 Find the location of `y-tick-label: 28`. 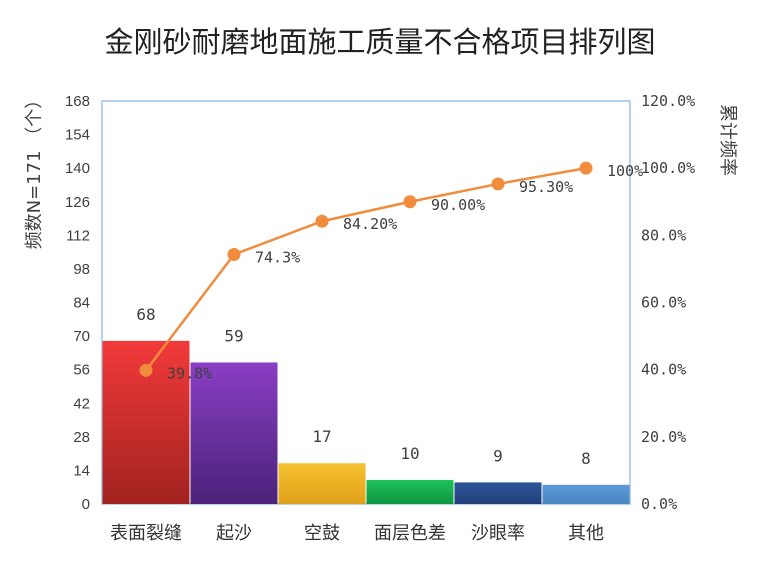

y-tick-label: 28 is located at coordinates (81, 437).